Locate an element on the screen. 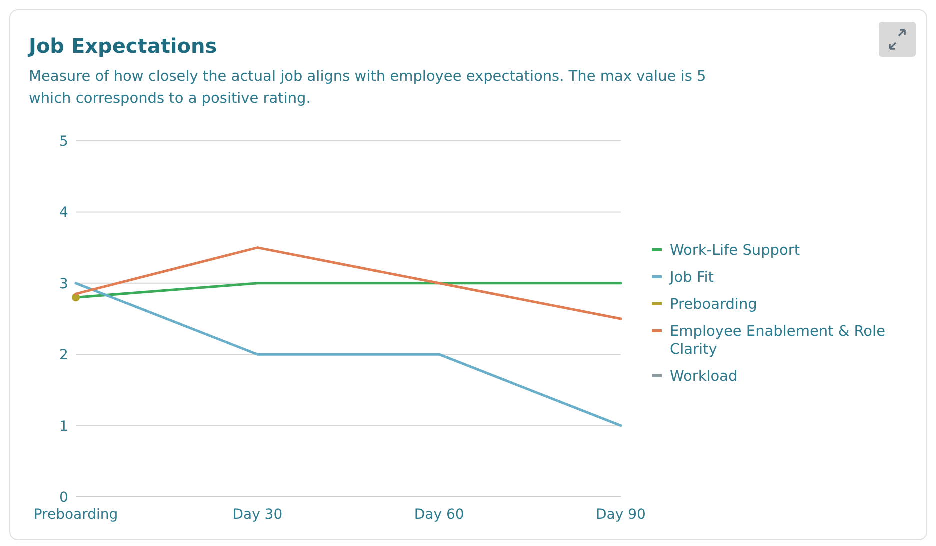 The width and height of the screenshot is (936, 546). legend-label: Job Fit is located at coordinates (691, 278).